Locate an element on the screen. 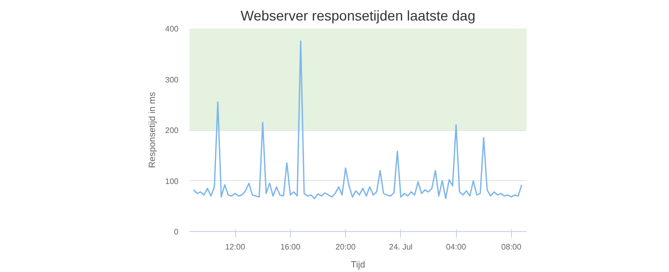  chart-title: Webserver responsetijden laatste dag is located at coordinates (358, 16).